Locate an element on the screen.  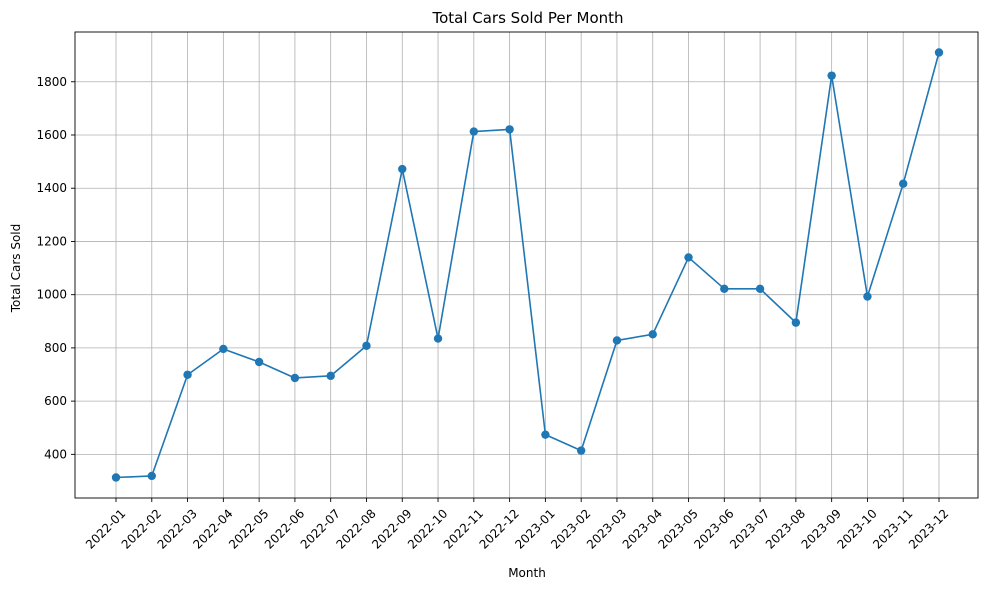
x-axis-label: Month is located at coordinates (527, 573).